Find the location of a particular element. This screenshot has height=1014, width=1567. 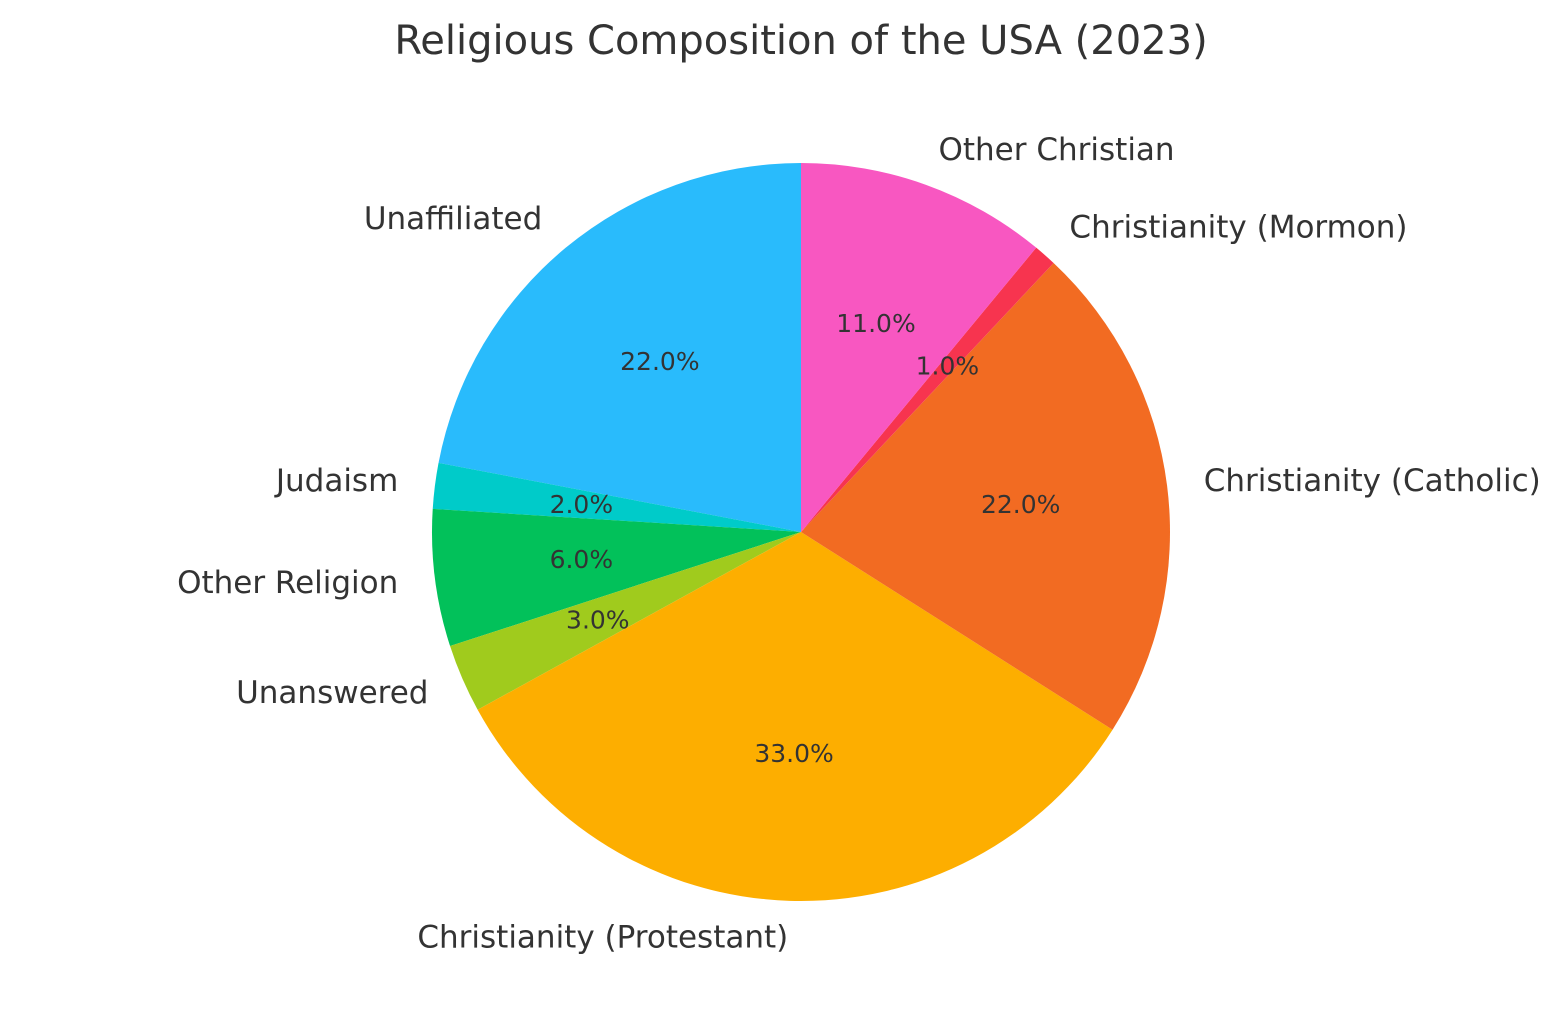

slice-label-unanswered: Unanswered is located at coordinates (332, 693).